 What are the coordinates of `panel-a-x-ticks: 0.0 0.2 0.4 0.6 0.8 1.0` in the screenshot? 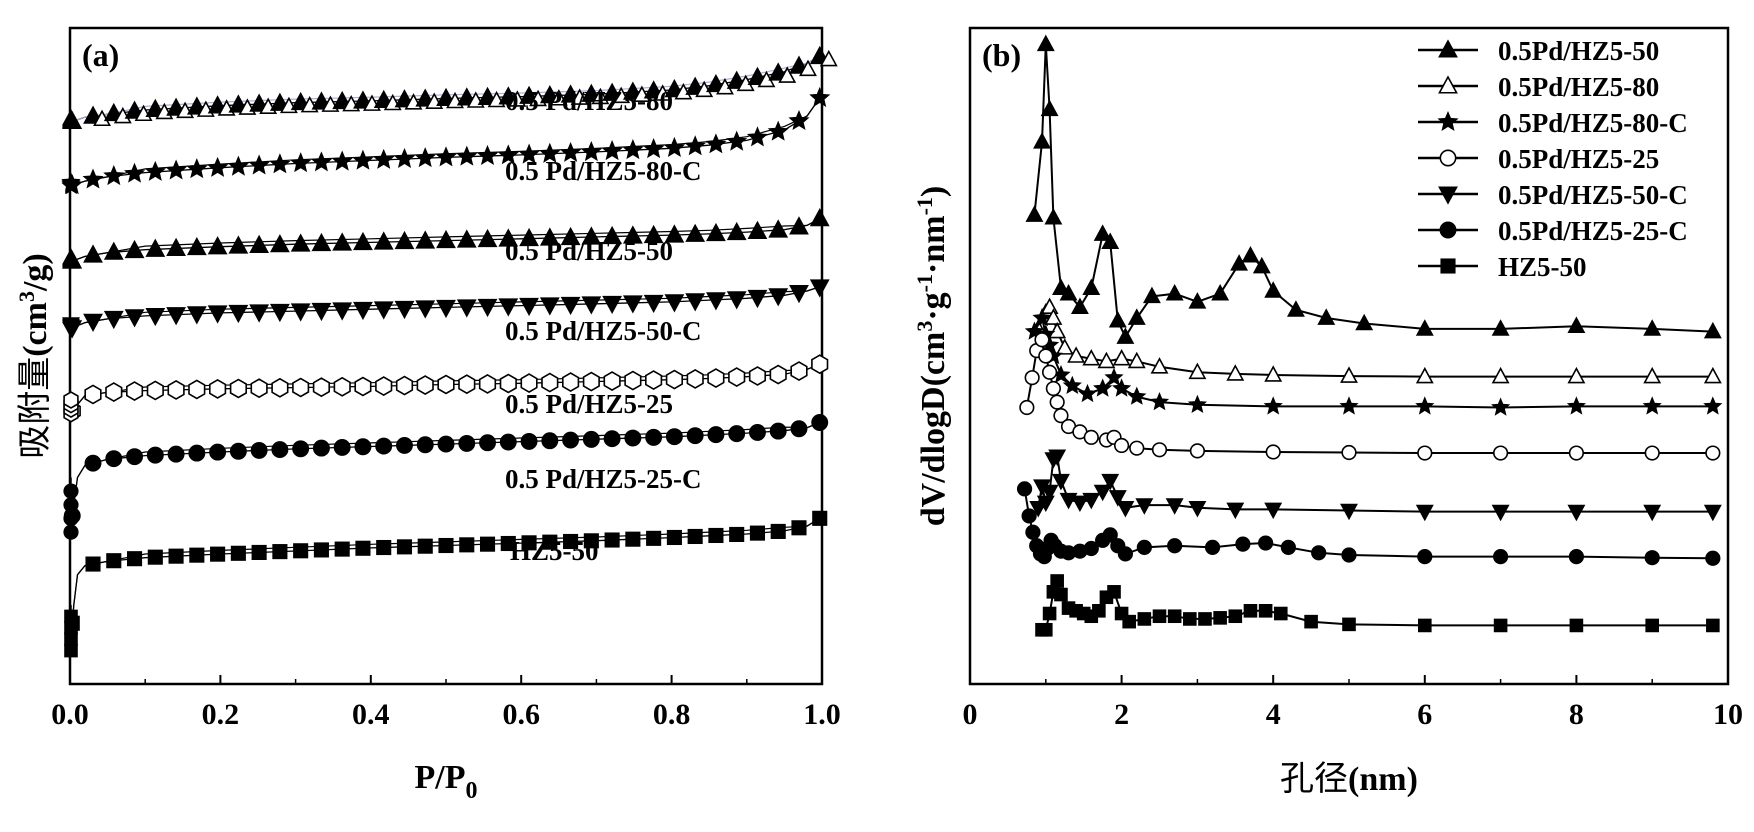 It's located at (446, 703).